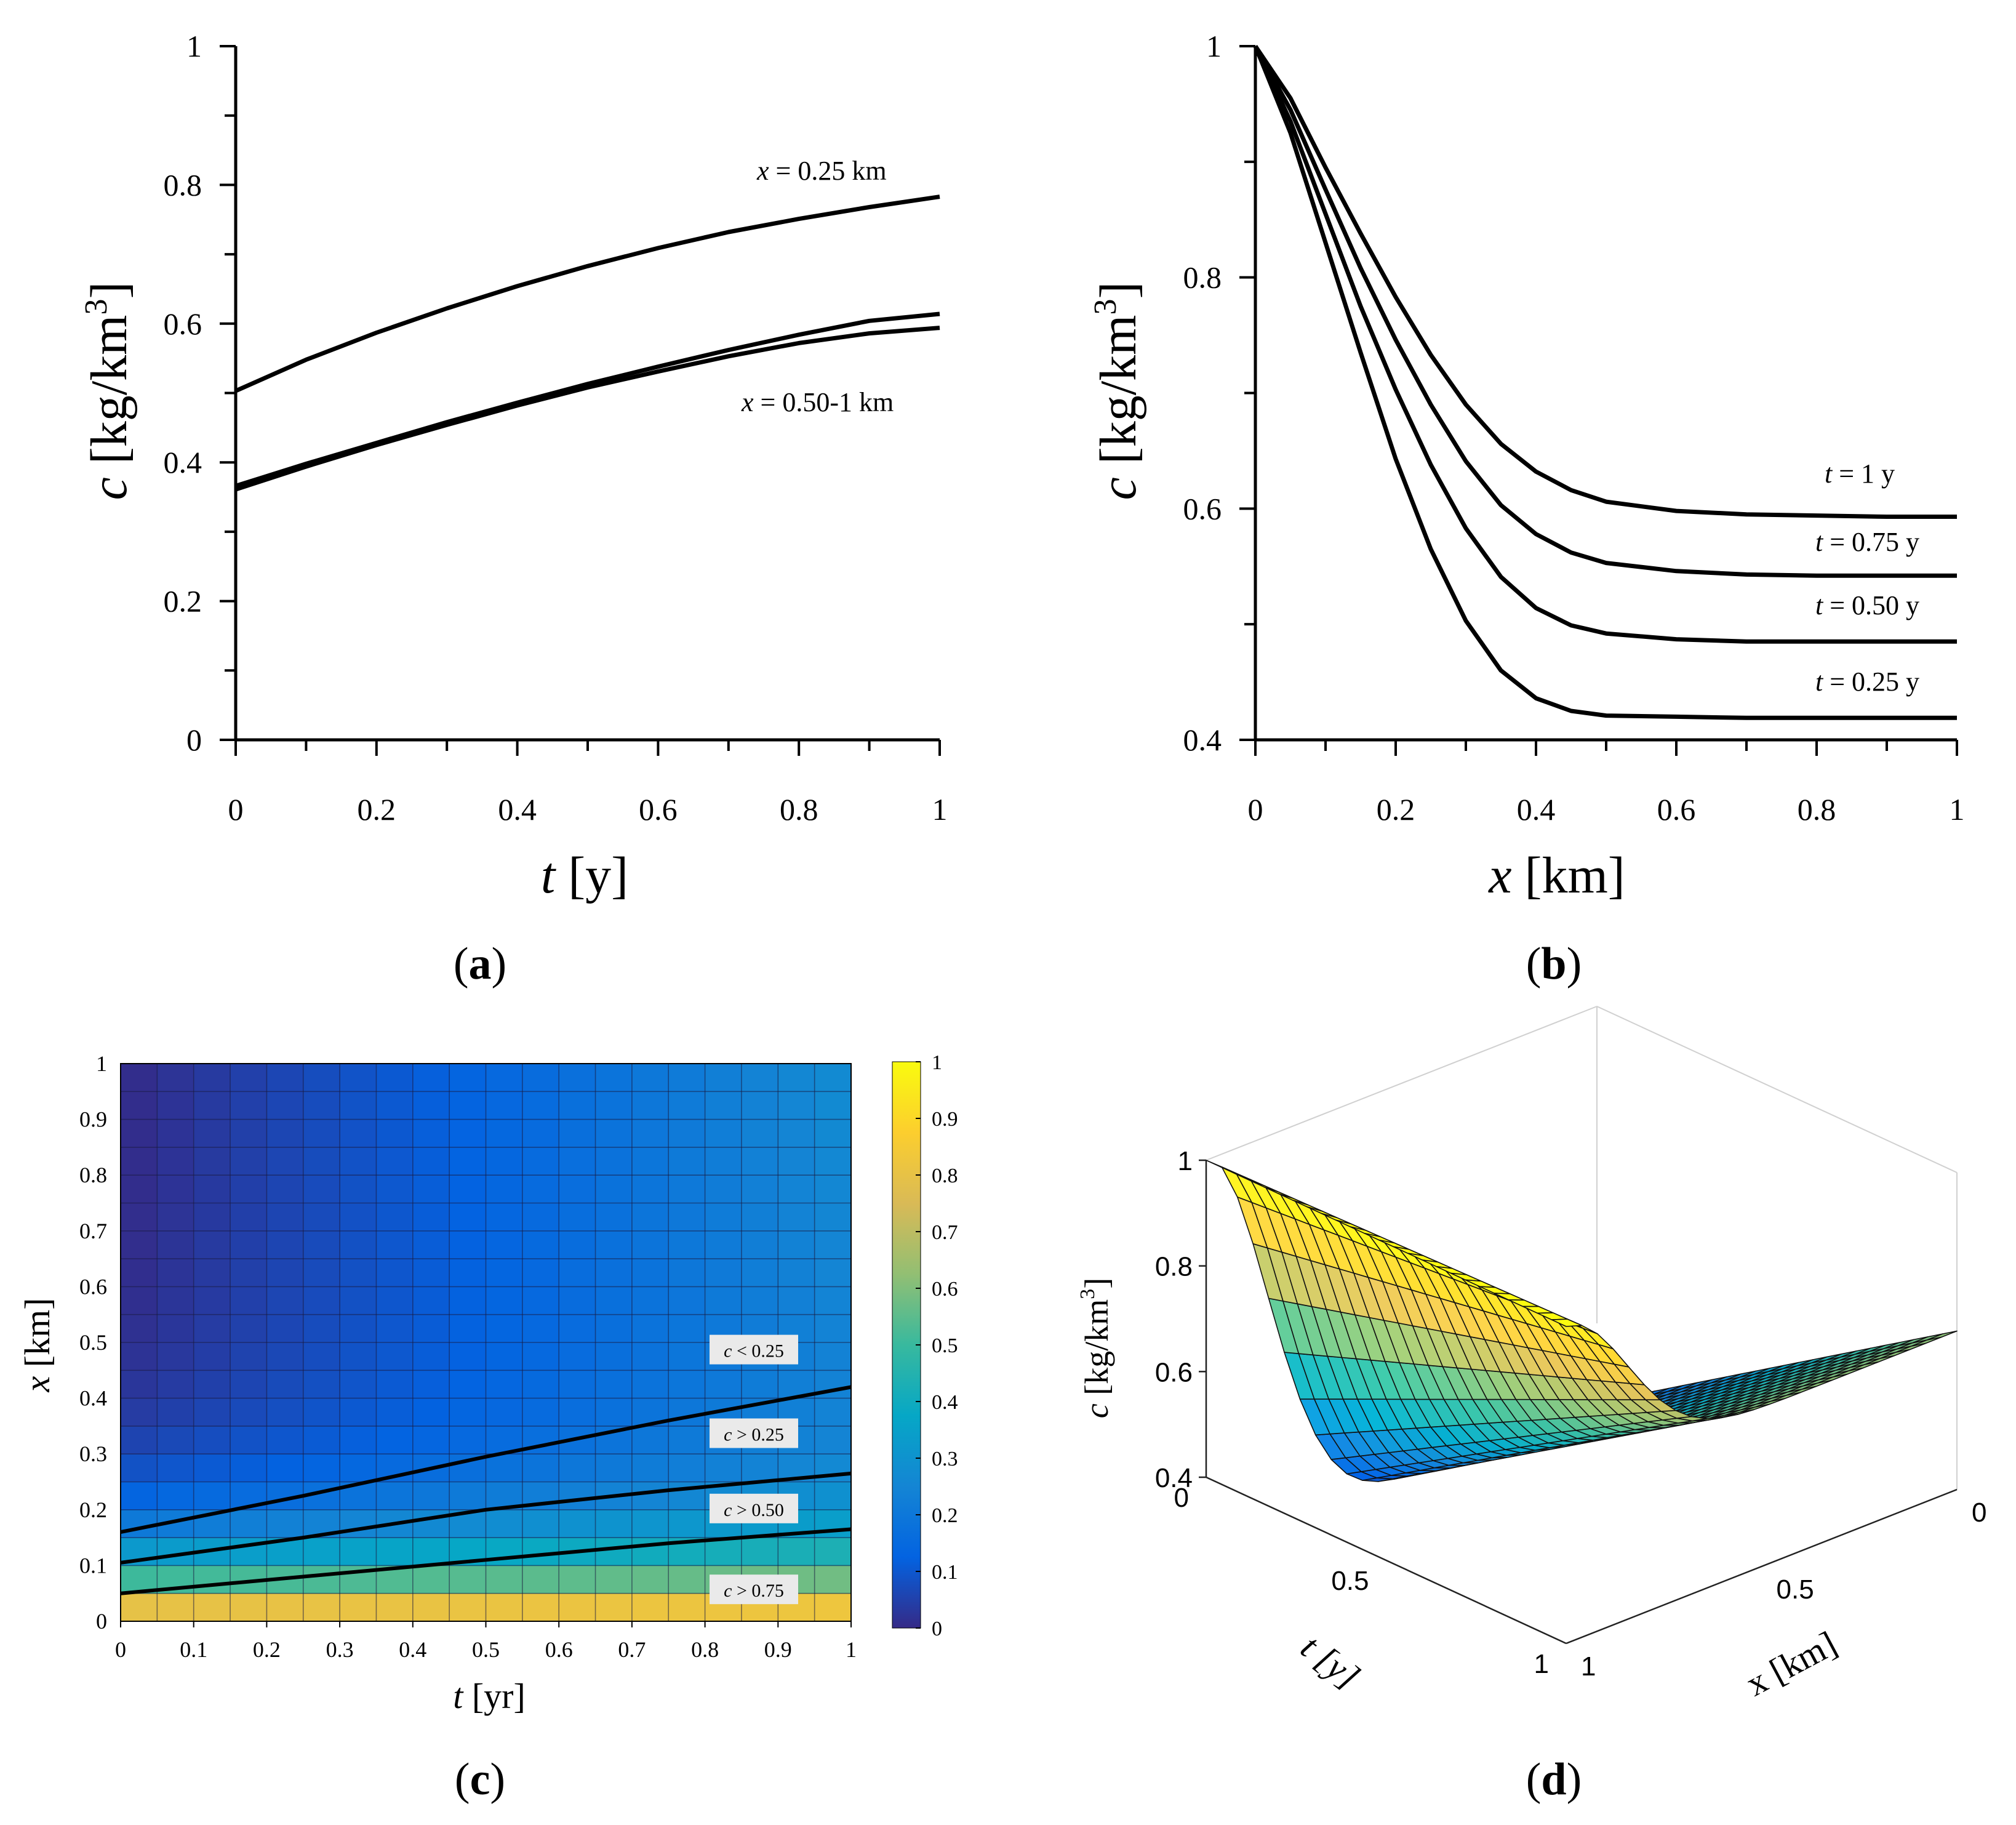  I want to click on panel-a-x-axis-label: t [y], so click(584, 875).